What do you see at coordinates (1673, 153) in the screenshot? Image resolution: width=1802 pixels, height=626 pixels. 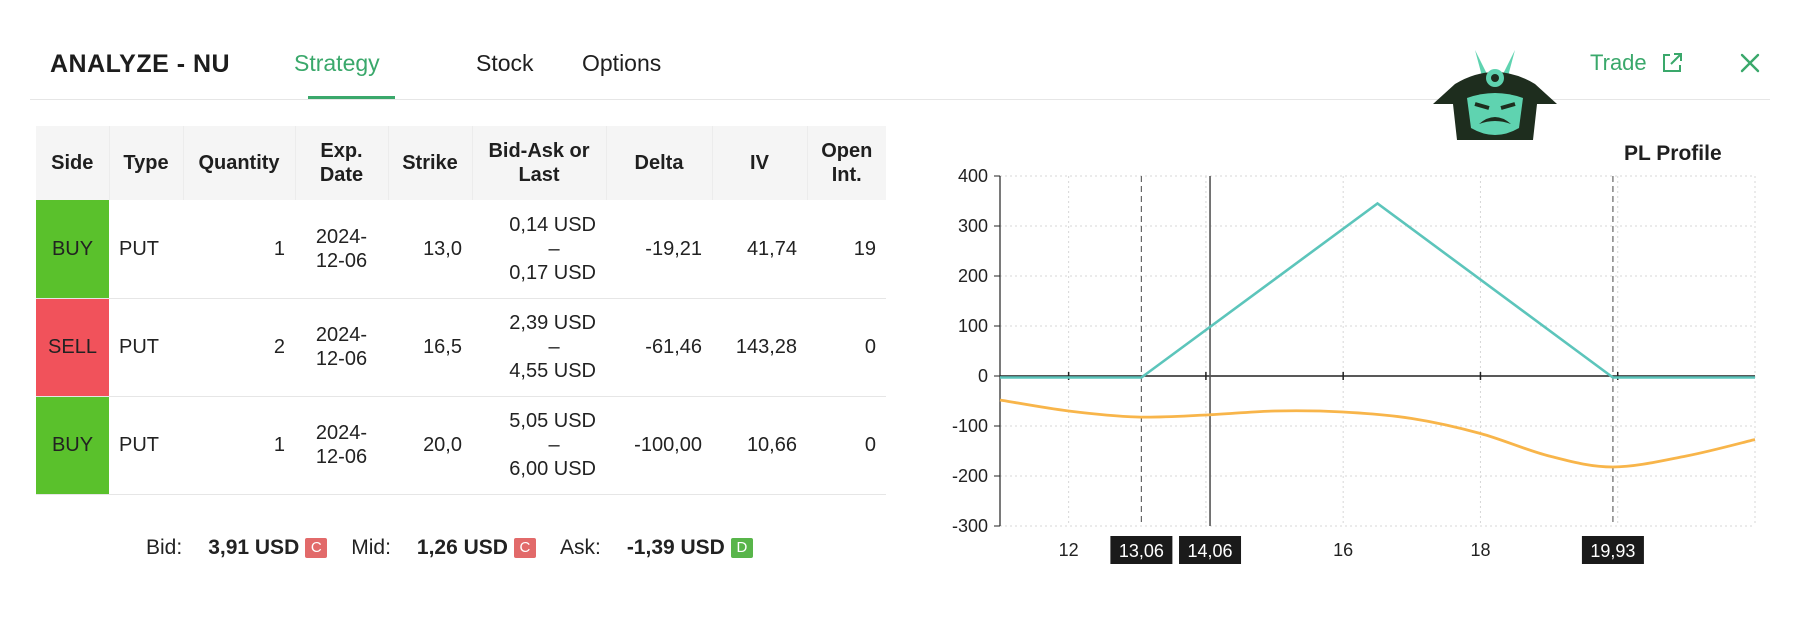 I see `chart-title: PL Profile` at bounding box center [1673, 153].